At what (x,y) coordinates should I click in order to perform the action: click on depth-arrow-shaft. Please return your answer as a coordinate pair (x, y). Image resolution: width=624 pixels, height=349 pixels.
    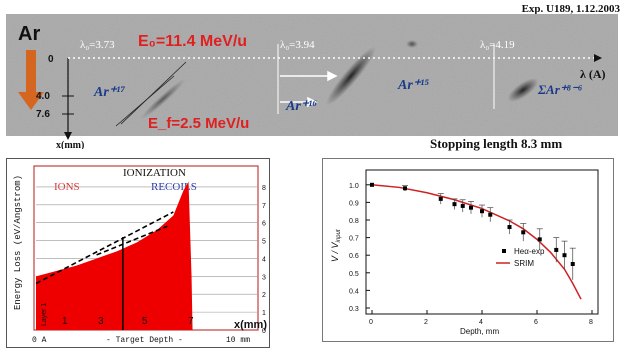
    Looking at the image, I should click on (31, 72).